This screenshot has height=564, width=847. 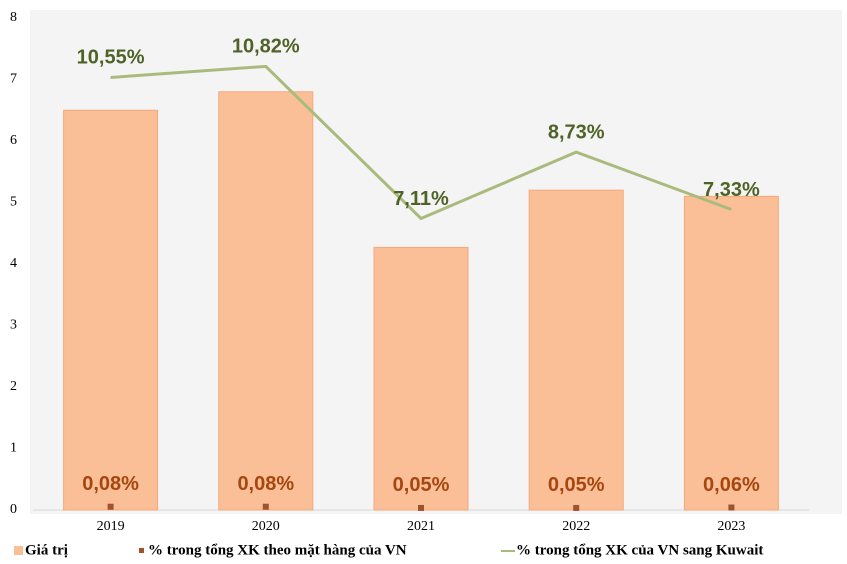 What do you see at coordinates (277, 550) in the screenshot?
I see `legend-label: % trong tổng XK theo mặt hàng của VN` at bounding box center [277, 550].